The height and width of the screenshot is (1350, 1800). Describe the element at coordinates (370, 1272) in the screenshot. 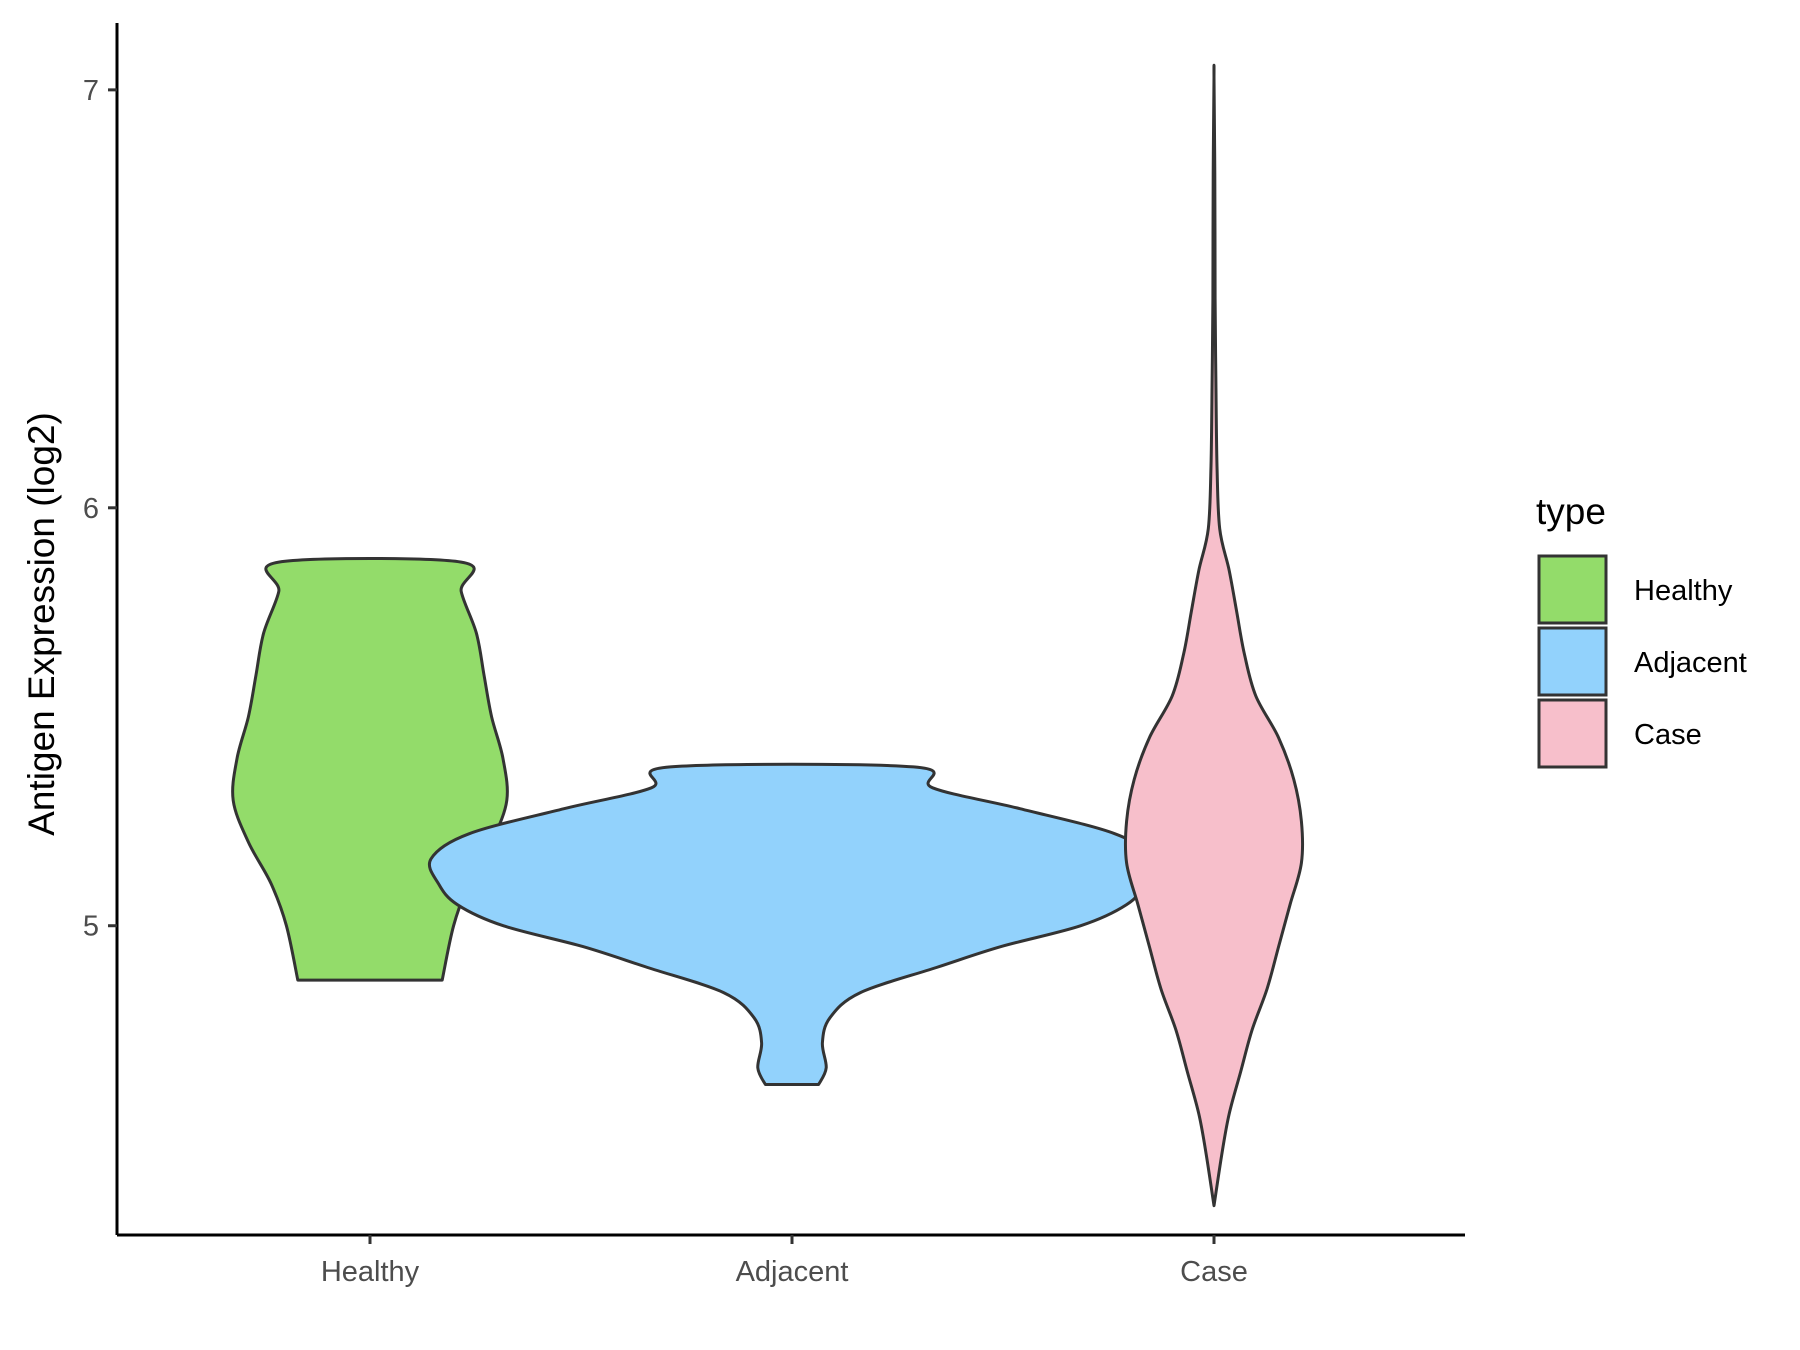

I see `x-tick-label-healthy: Healthy` at that location.